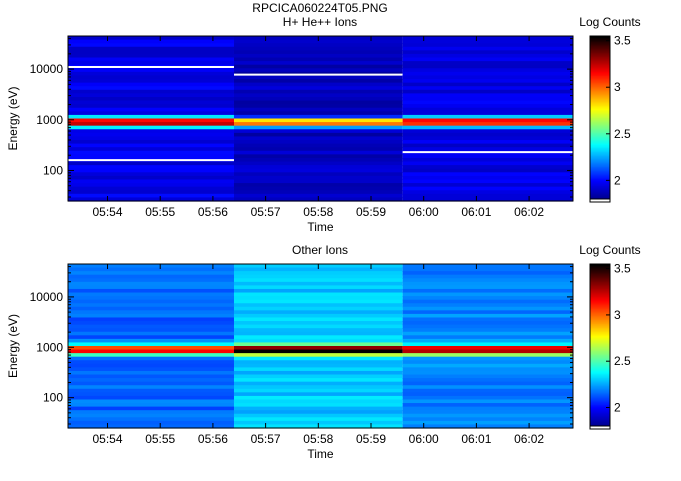  Describe the element at coordinates (622, 41) in the screenshot. I see `colorbar-tick-label: 3.5` at that location.